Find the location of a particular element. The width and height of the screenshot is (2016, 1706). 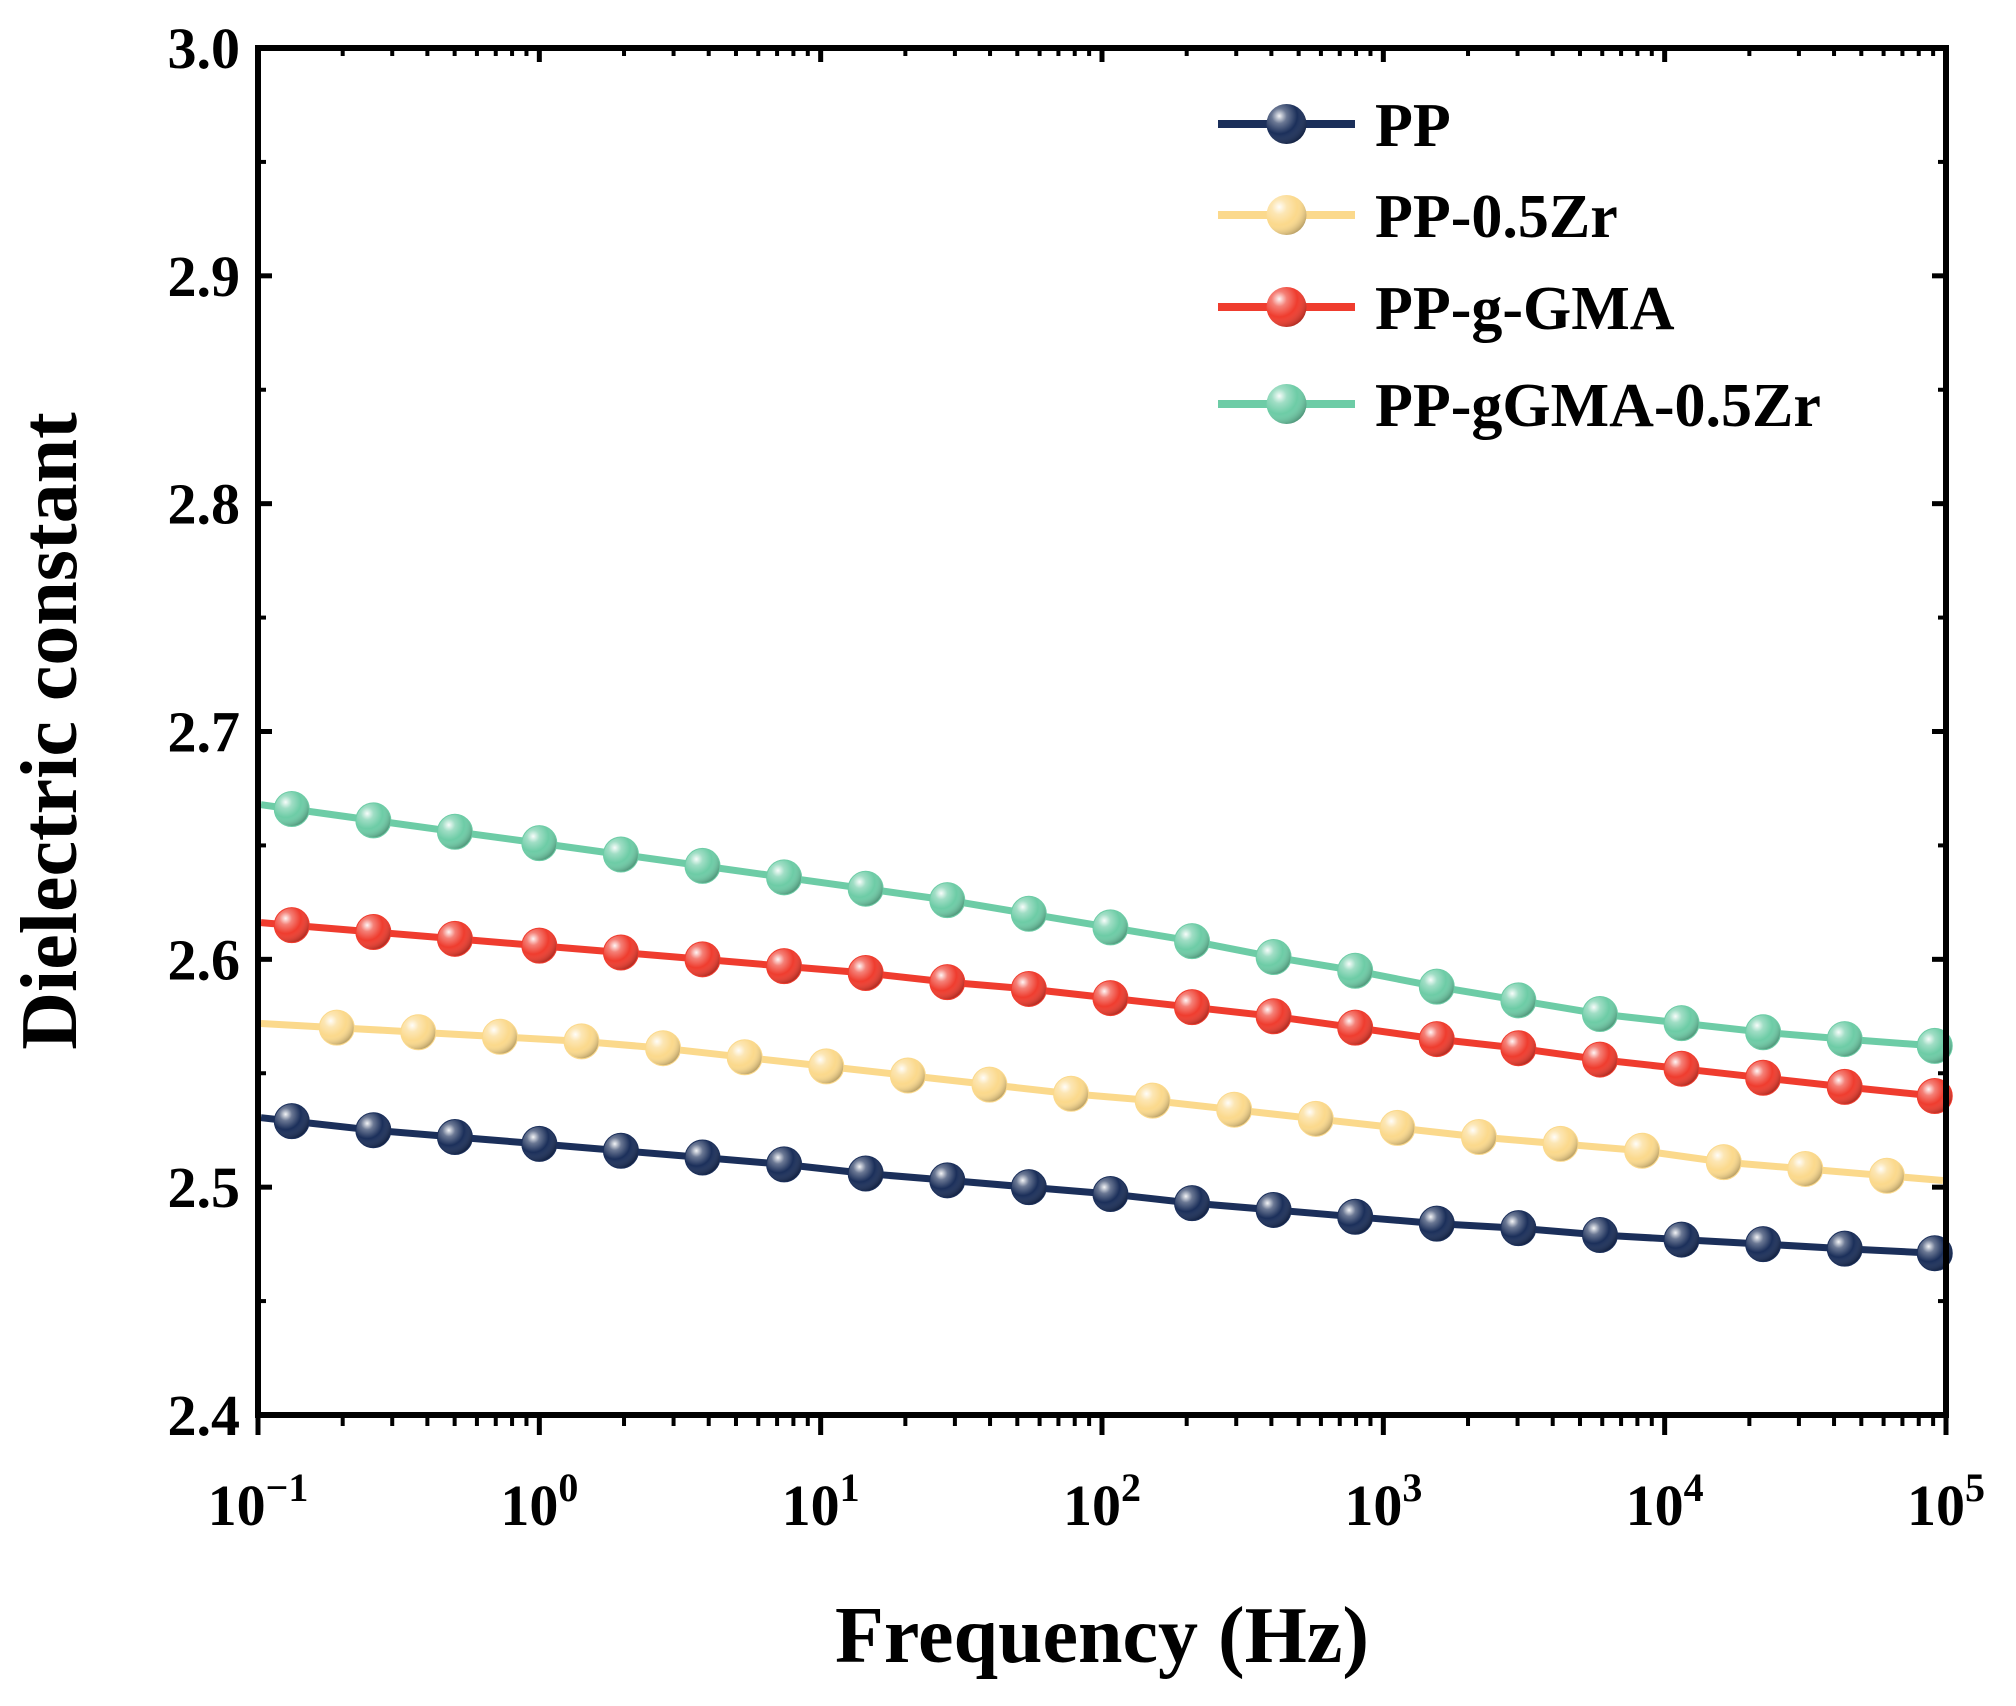

x-axis-title: Frequency (Hz) is located at coordinates (1102, 1636).